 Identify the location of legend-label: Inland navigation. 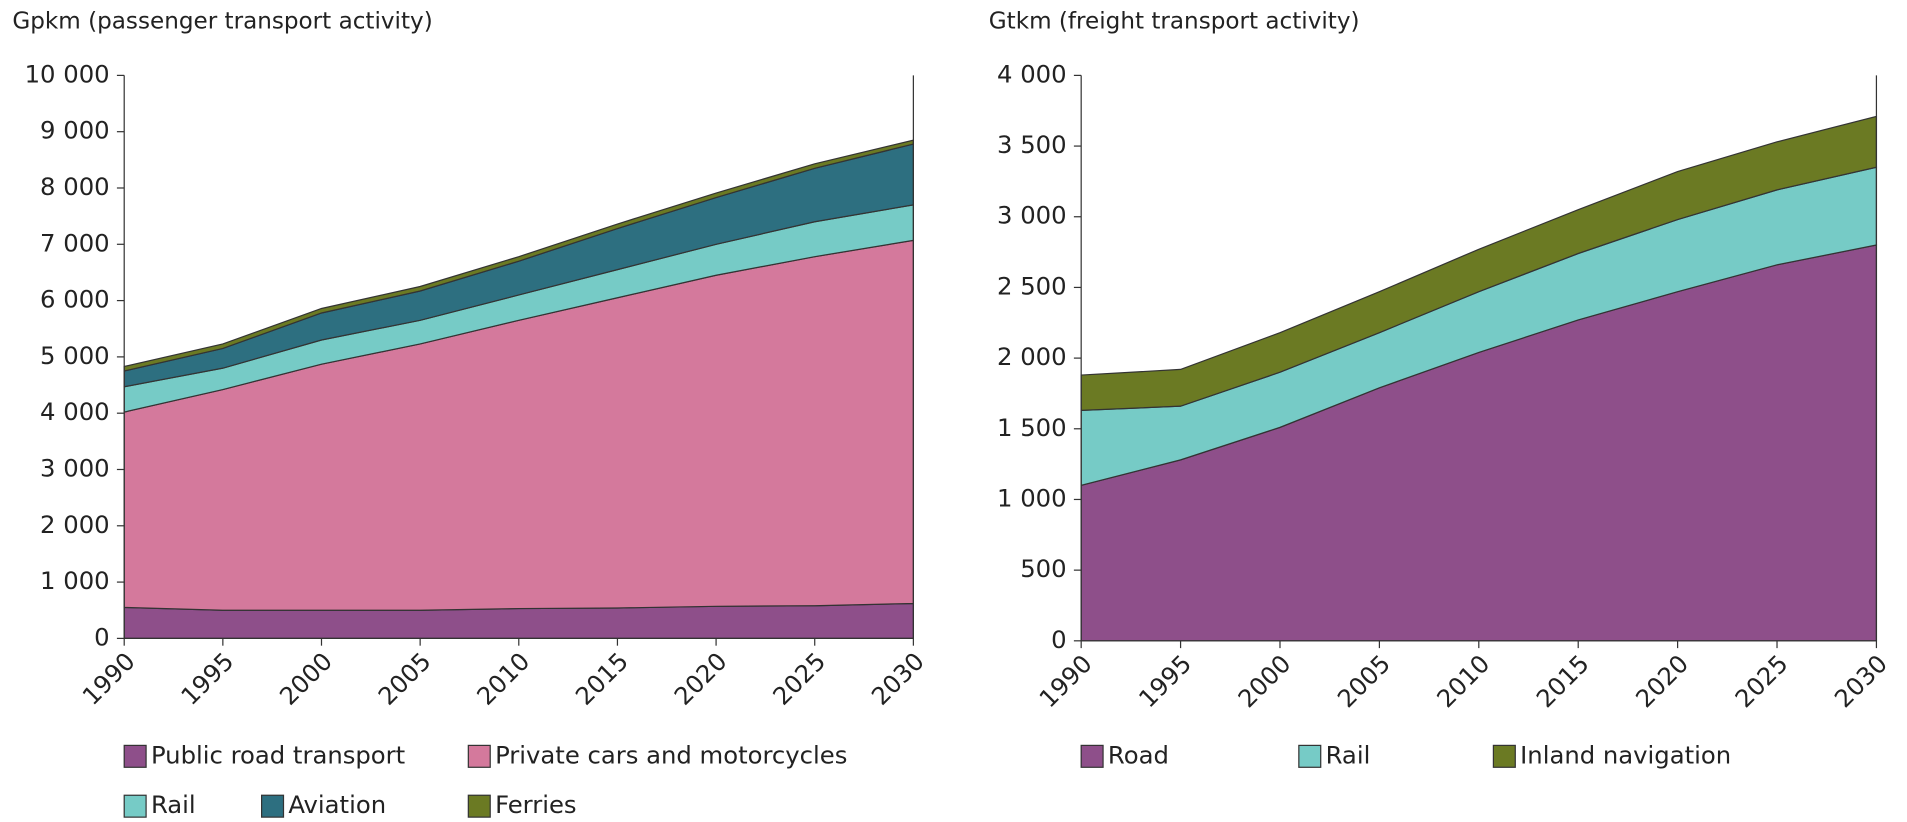
(1625, 754).